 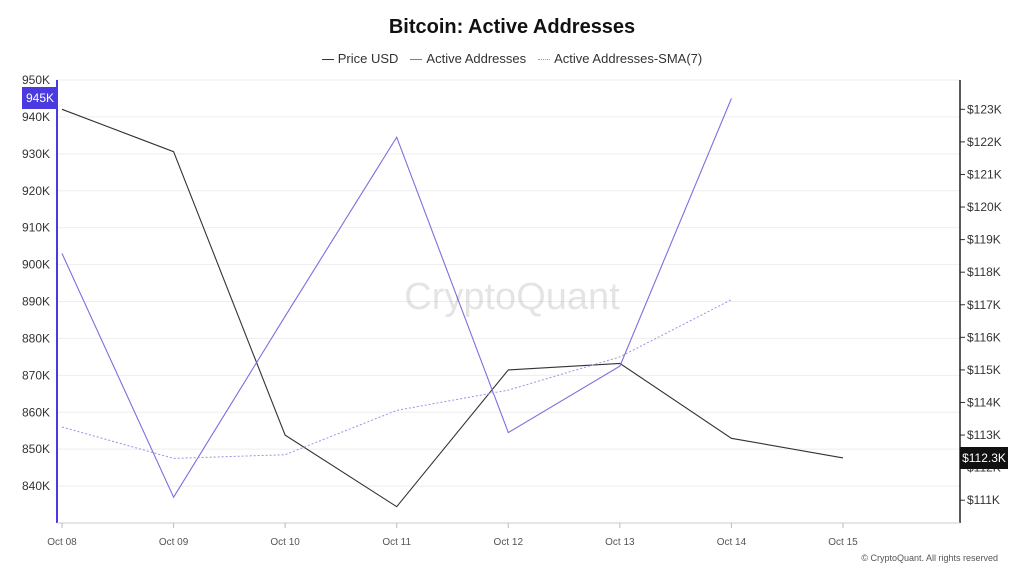 I want to click on left-axis-tick-label: 880K, so click(x=36, y=338).